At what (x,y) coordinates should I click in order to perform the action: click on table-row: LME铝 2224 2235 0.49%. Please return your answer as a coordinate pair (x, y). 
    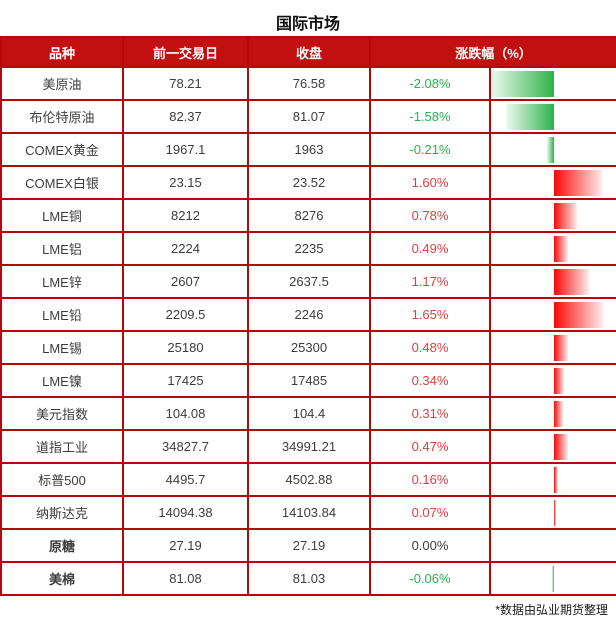
    Looking at the image, I should click on (308, 248).